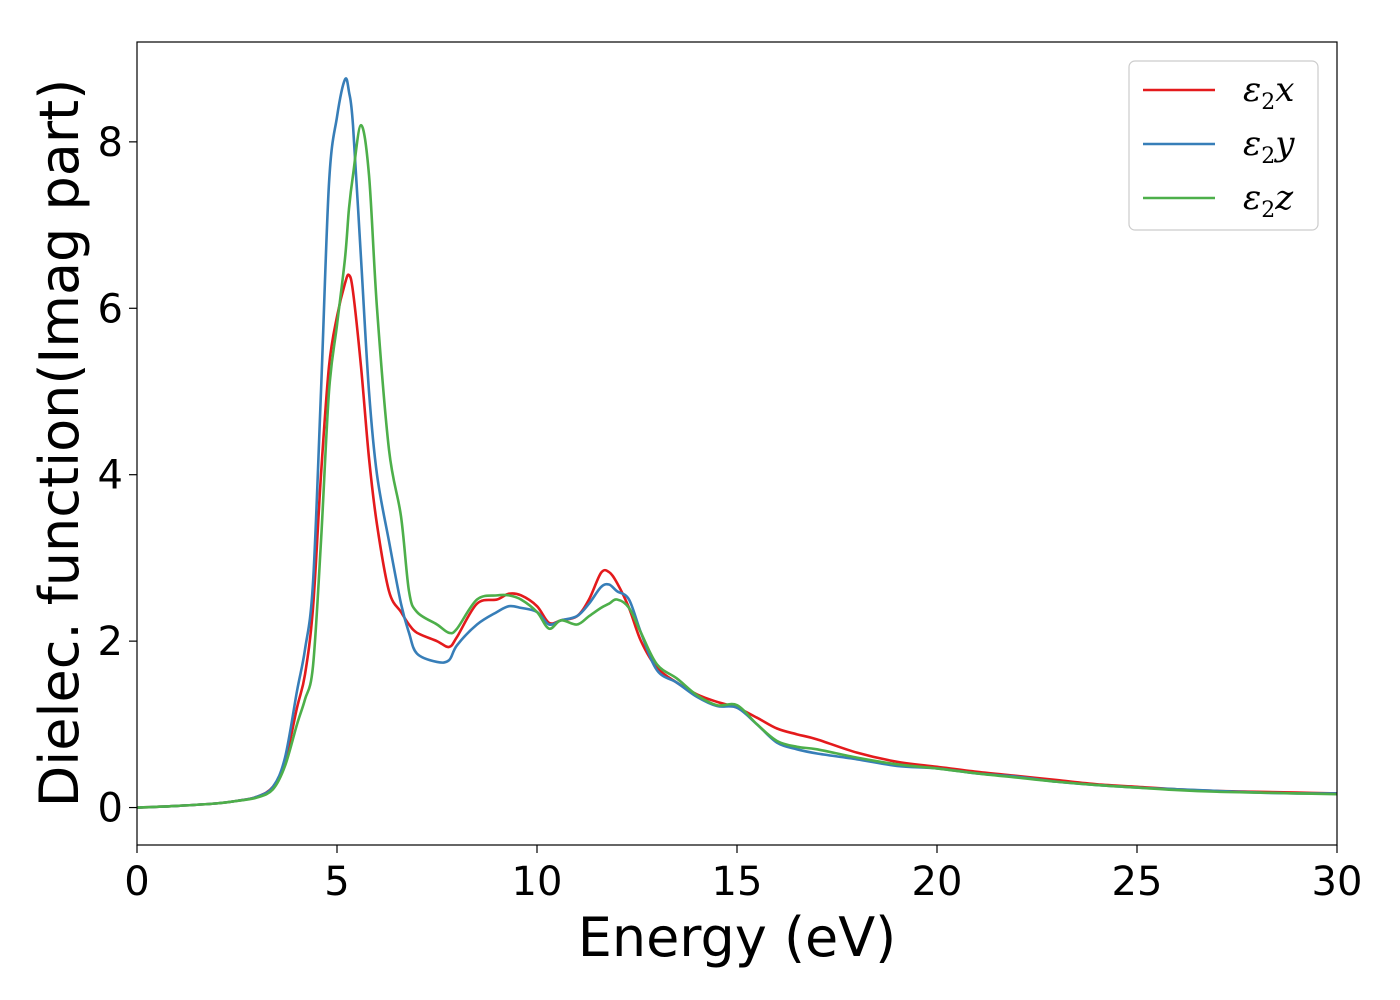  I want to click on legend: ε2x ε2y ε2z, so click(1223, 145).